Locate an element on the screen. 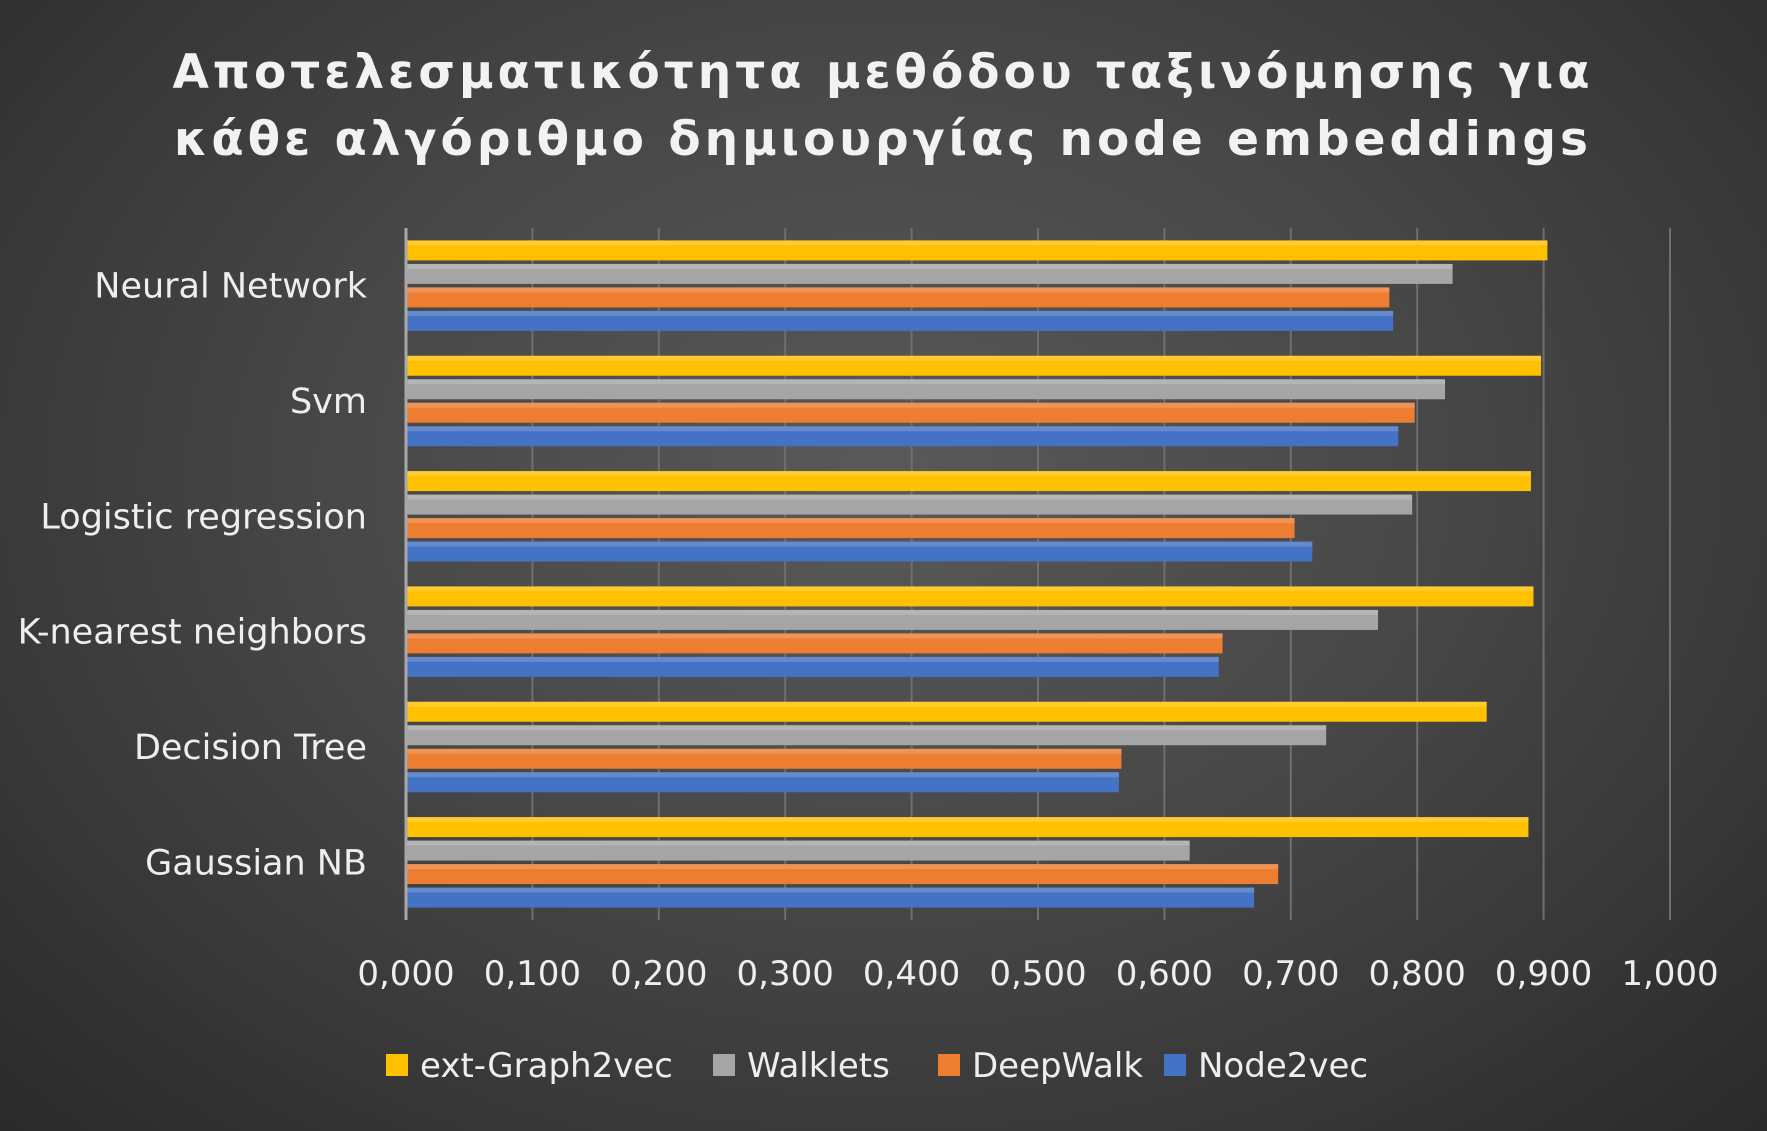  x-tick-label: 0,600 is located at coordinates (1164, 974).